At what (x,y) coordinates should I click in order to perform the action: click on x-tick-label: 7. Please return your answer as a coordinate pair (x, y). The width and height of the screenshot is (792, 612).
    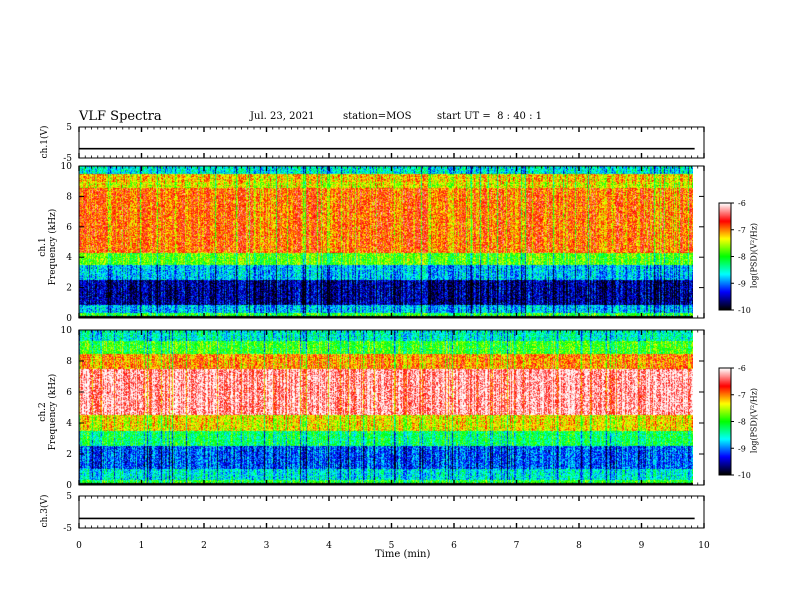
    Looking at the image, I should click on (517, 546).